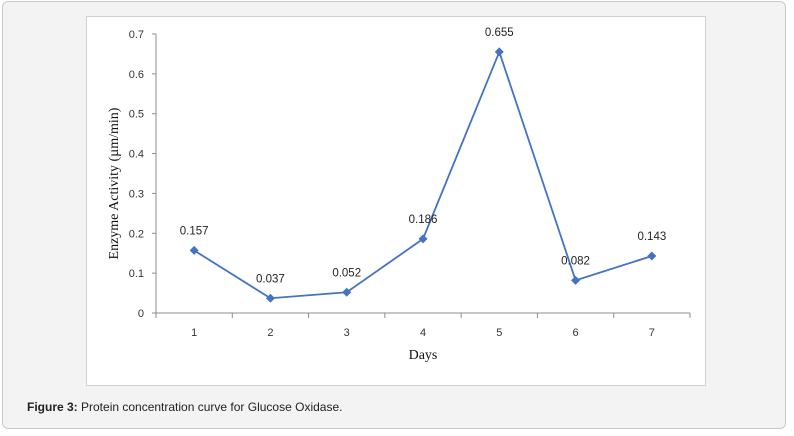  Describe the element at coordinates (346, 273) in the screenshot. I see `data-label: 0.052` at that location.